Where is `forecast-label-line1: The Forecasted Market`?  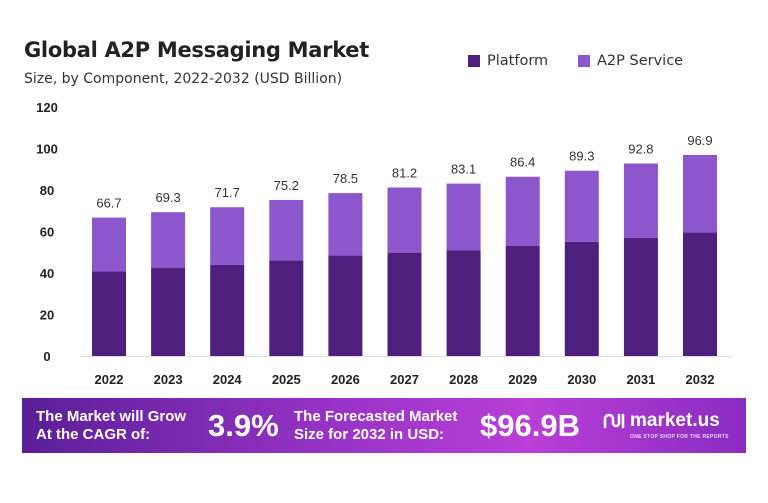
forecast-label-line1: The Forecasted Market is located at coordinates (376, 416).